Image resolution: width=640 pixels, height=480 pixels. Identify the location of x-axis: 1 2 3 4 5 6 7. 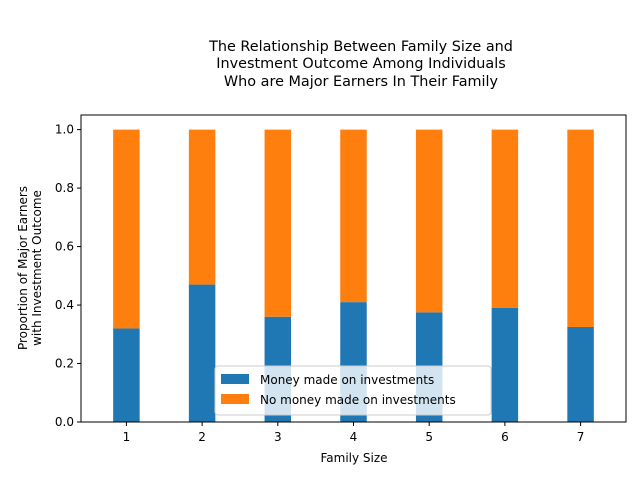
(354, 433).